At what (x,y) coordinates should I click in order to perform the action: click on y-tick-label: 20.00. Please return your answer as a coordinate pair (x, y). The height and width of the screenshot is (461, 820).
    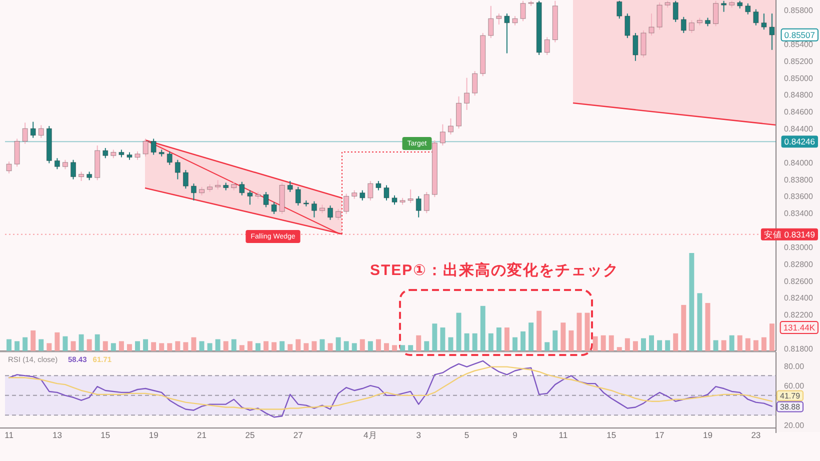
    Looking at the image, I should click on (794, 425).